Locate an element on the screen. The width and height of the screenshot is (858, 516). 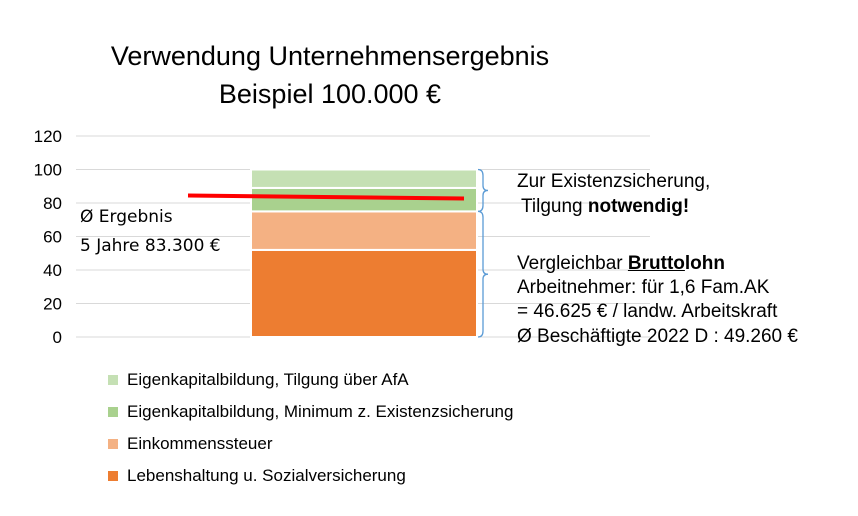
existence-annotation-prefix: Tilgung is located at coordinates (552, 206).